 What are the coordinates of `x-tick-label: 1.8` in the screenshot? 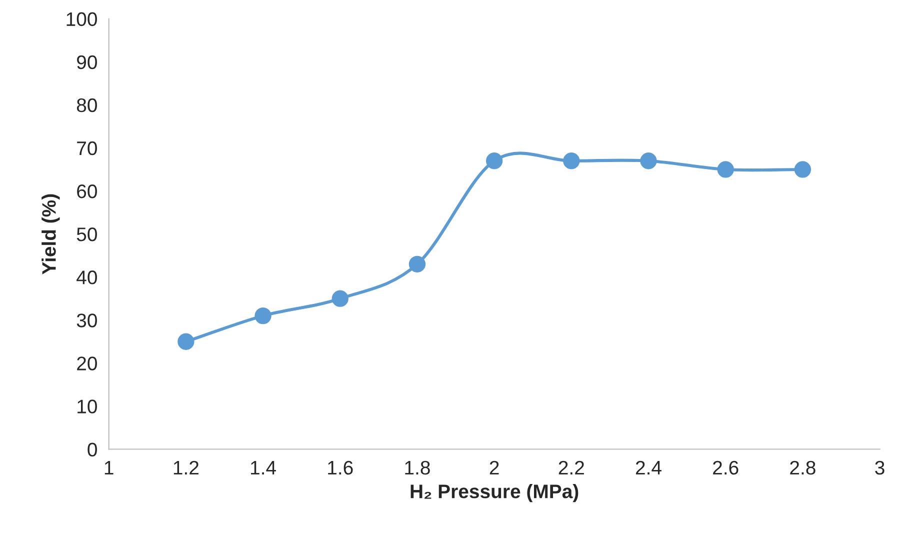 It's located at (417, 467).